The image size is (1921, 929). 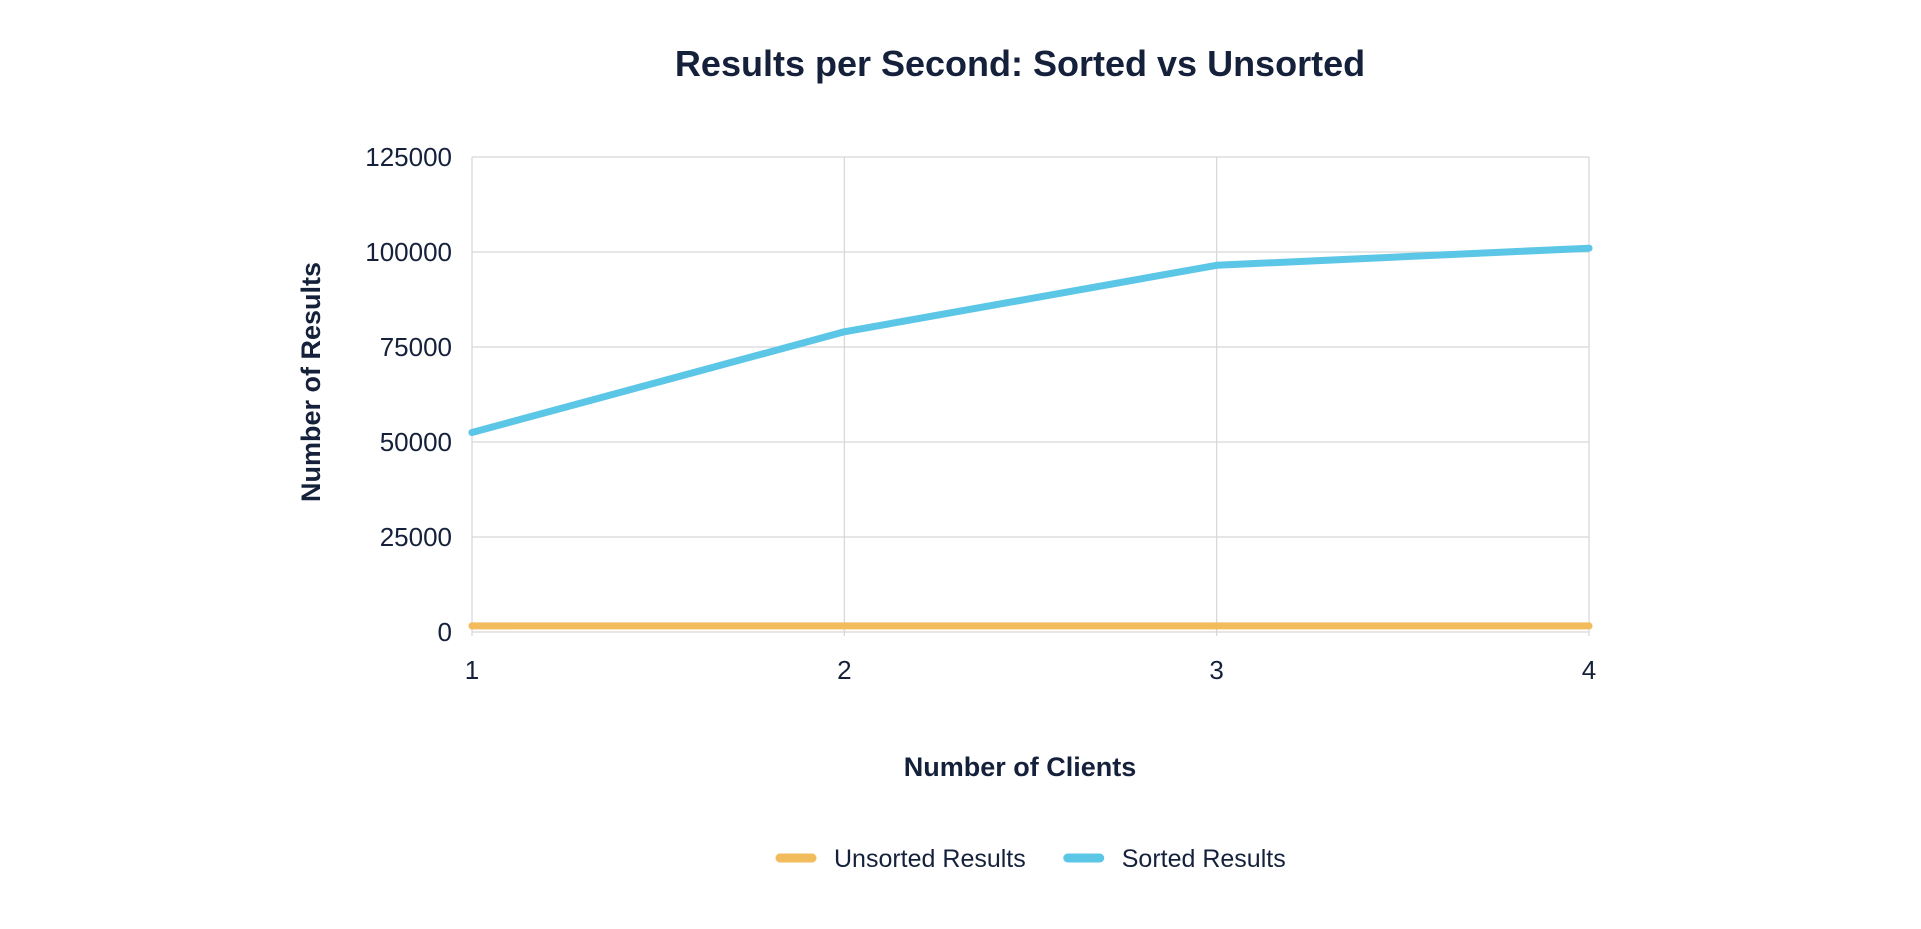 I want to click on y-tick-label: 75000, so click(x=416, y=347).